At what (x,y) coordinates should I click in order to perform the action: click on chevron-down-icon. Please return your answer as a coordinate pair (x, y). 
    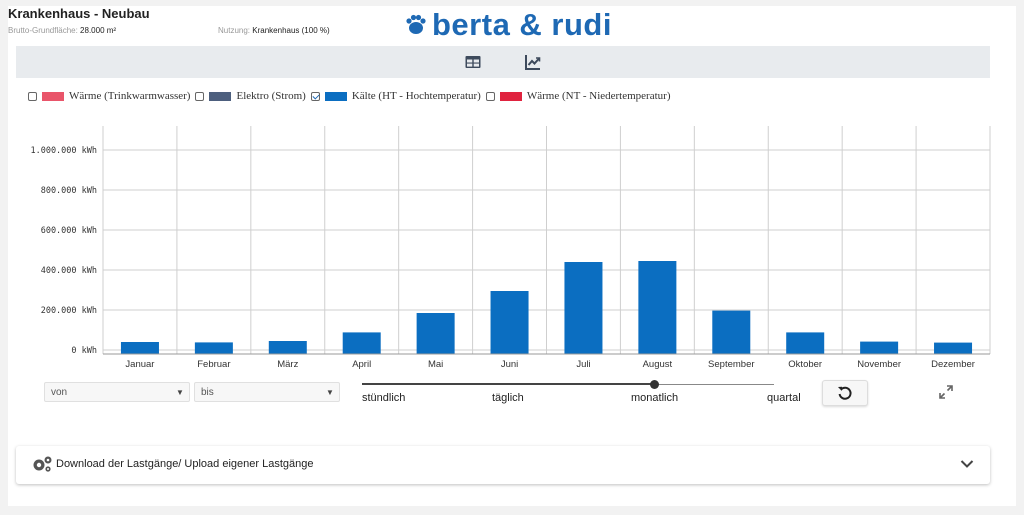
    Looking at the image, I should click on (967, 464).